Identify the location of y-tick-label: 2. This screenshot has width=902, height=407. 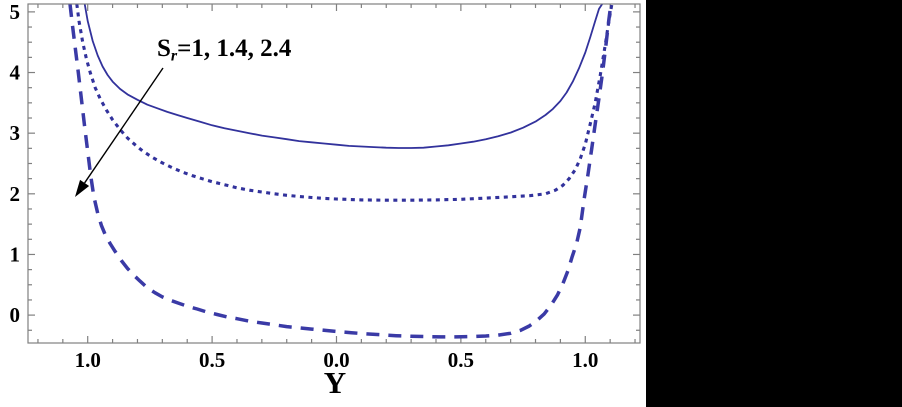
(15, 194).